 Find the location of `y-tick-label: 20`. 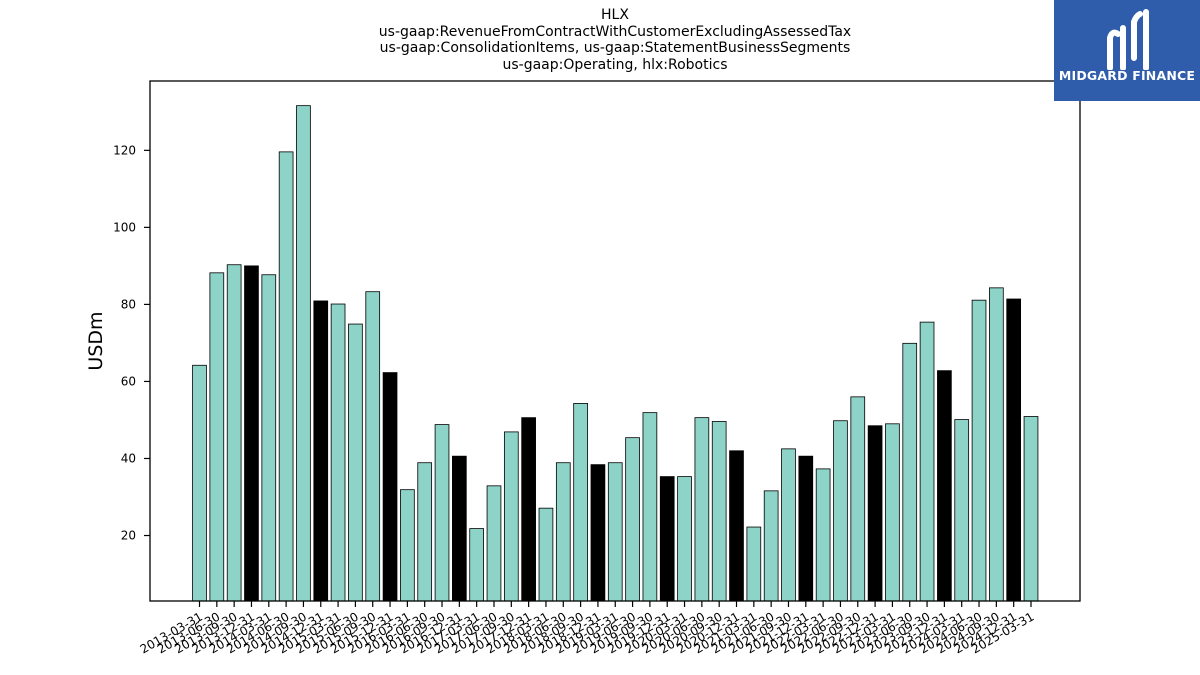

y-tick-label: 20 is located at coordinates (128, 536).